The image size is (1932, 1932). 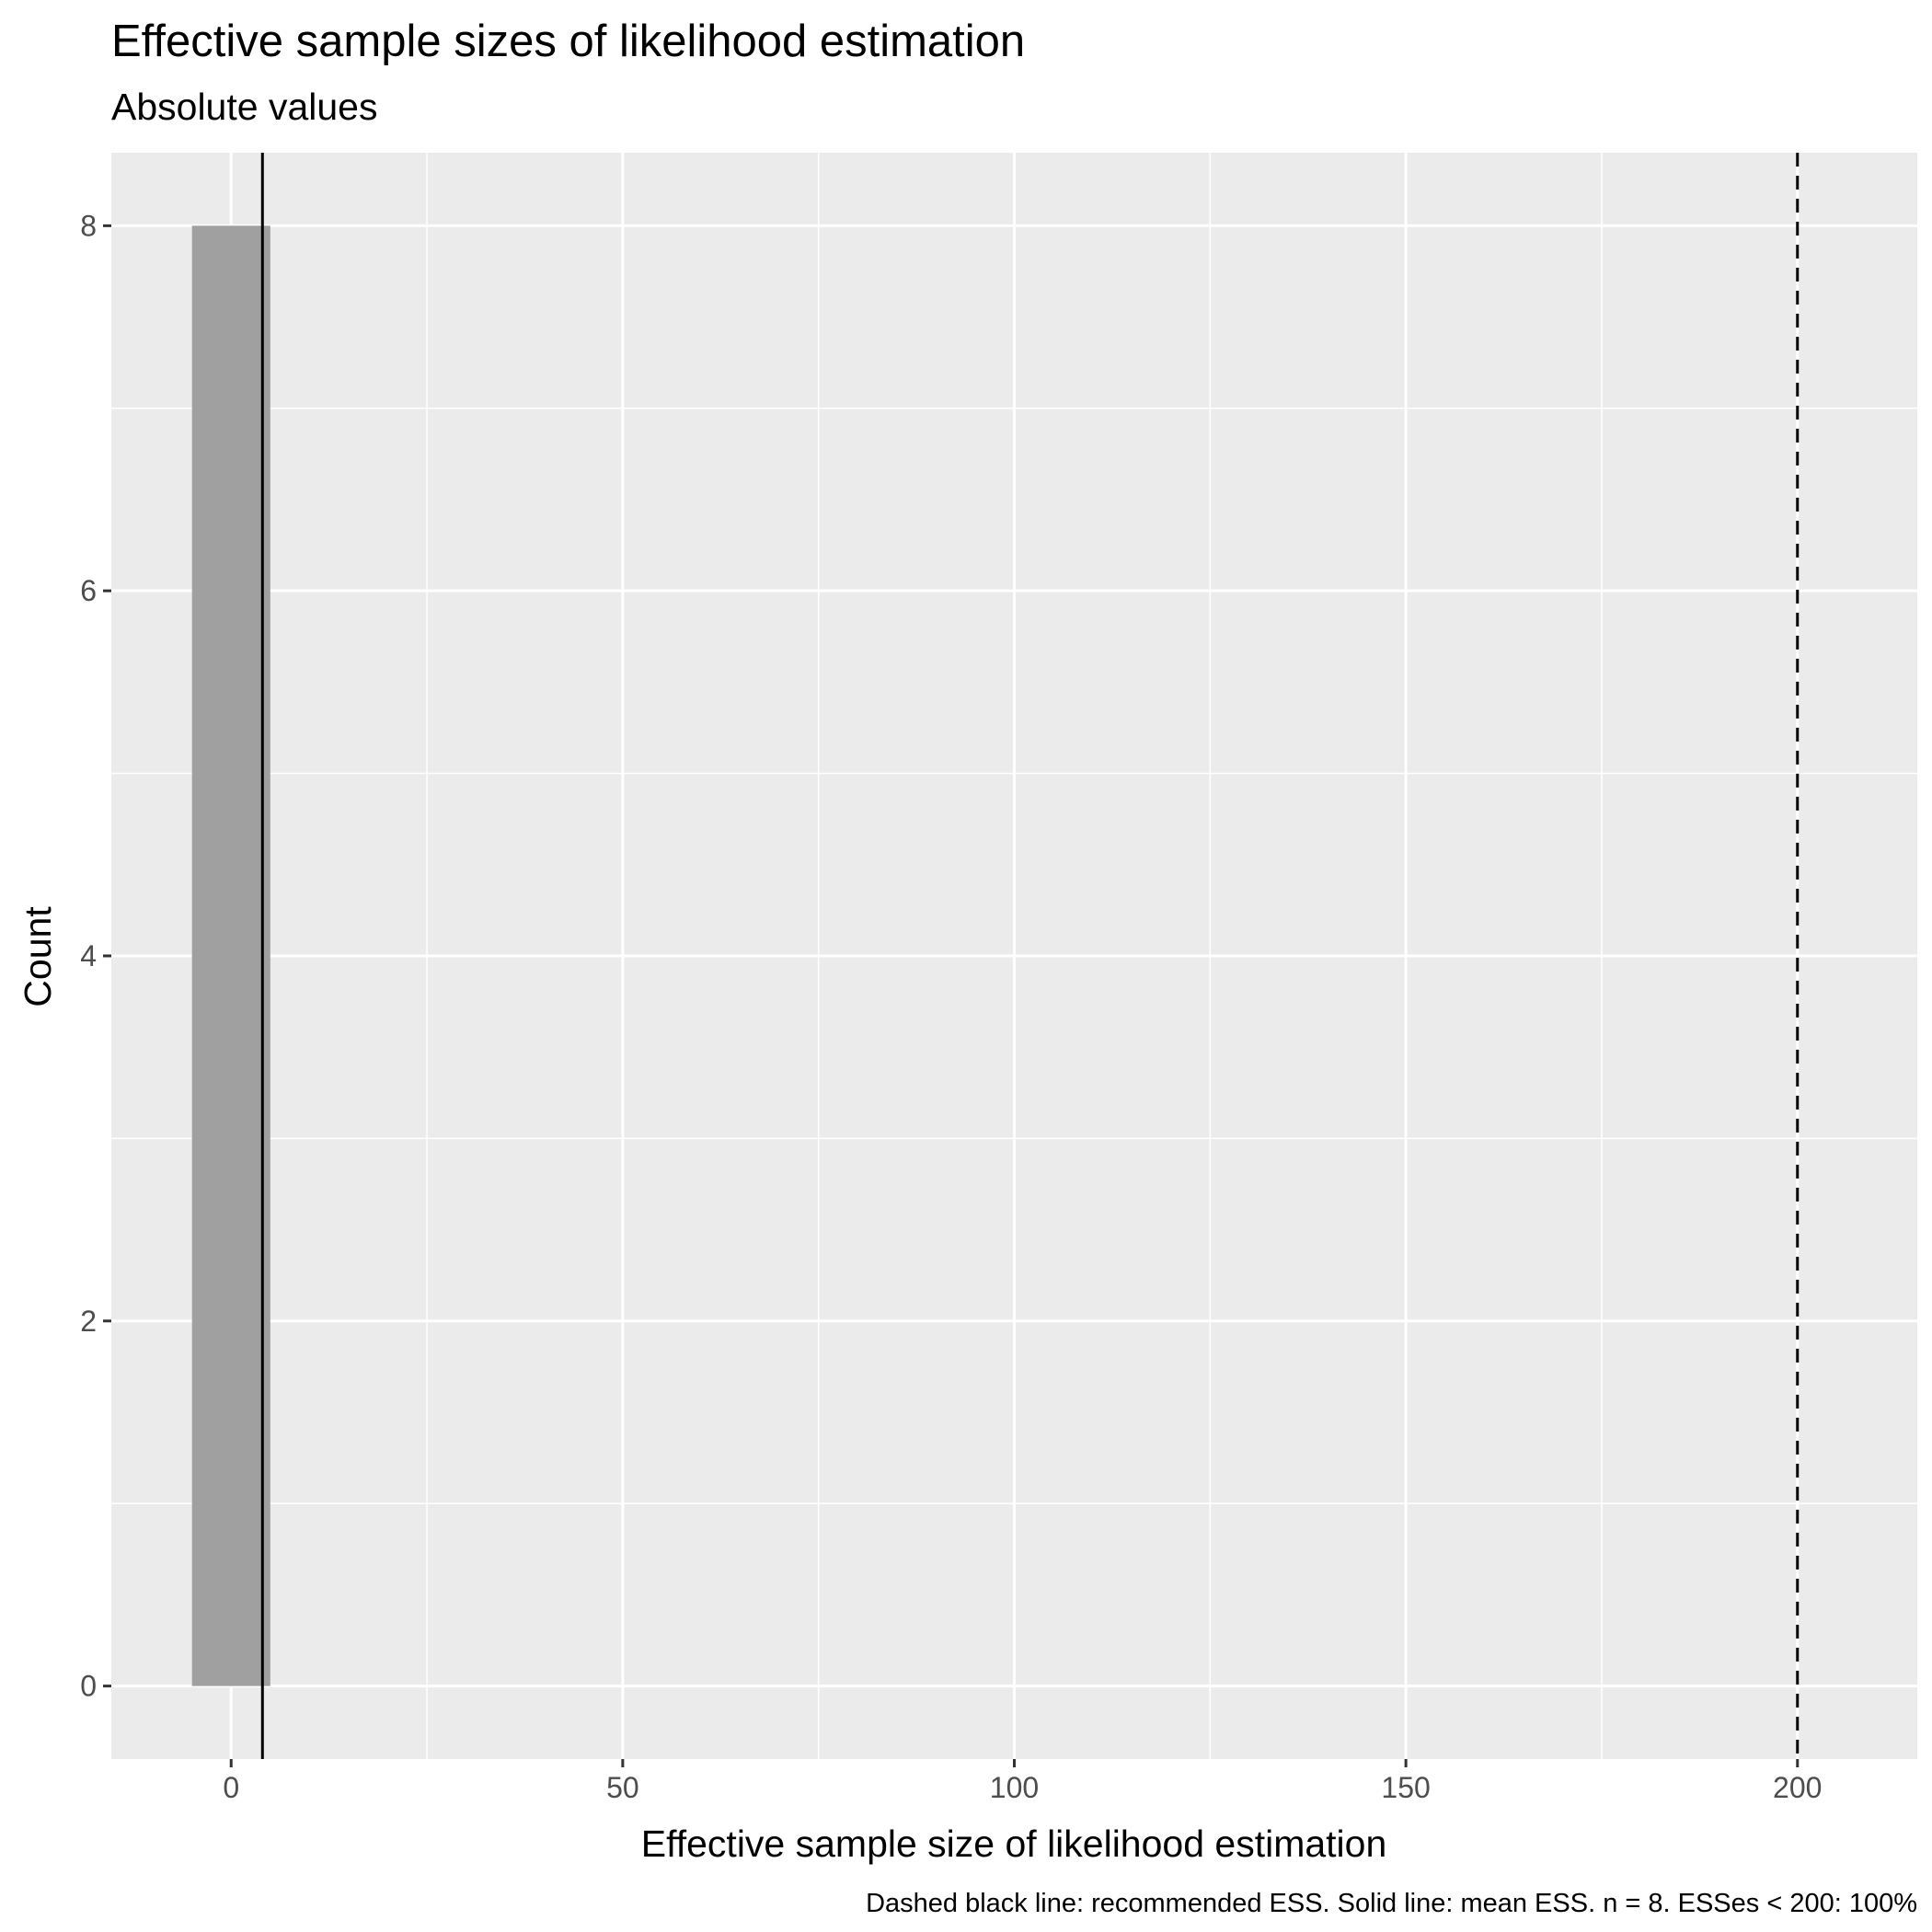 What do you see at coordinates (38, 956) in the screenshot?
I see `y-axis-title: Count` at bounding box center [38, 956].